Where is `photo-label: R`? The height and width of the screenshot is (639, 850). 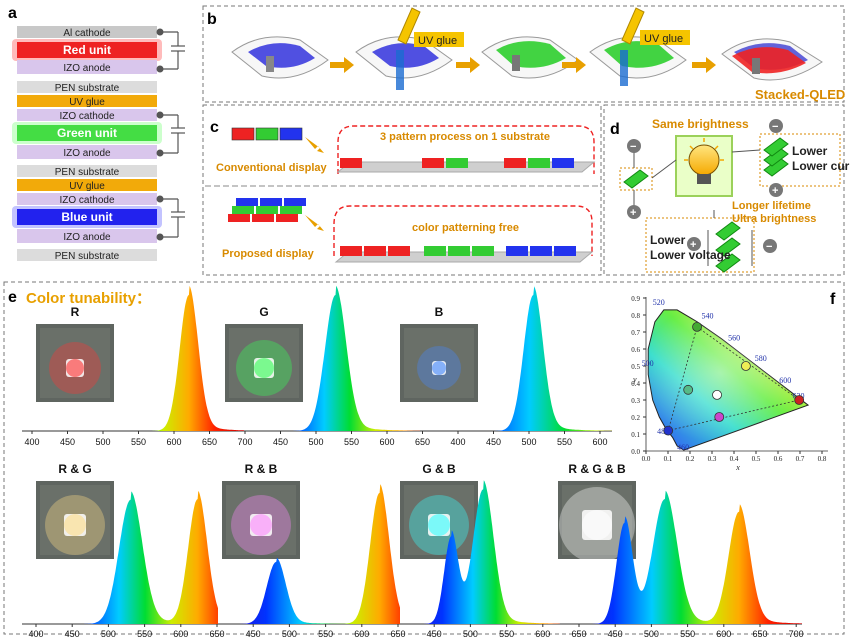
photo-label: R is located at coordinates (75, 312).